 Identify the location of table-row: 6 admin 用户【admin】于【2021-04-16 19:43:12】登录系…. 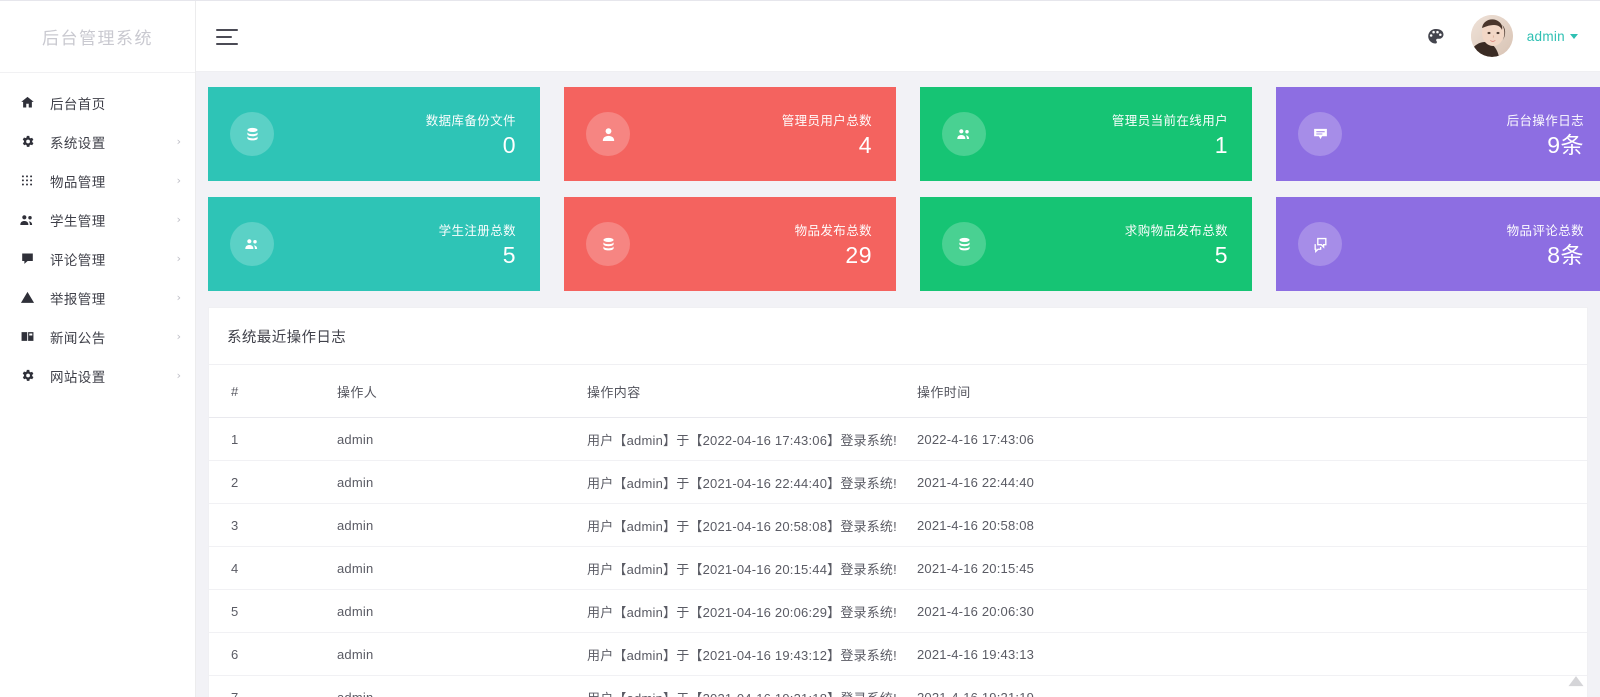
(898, 654).